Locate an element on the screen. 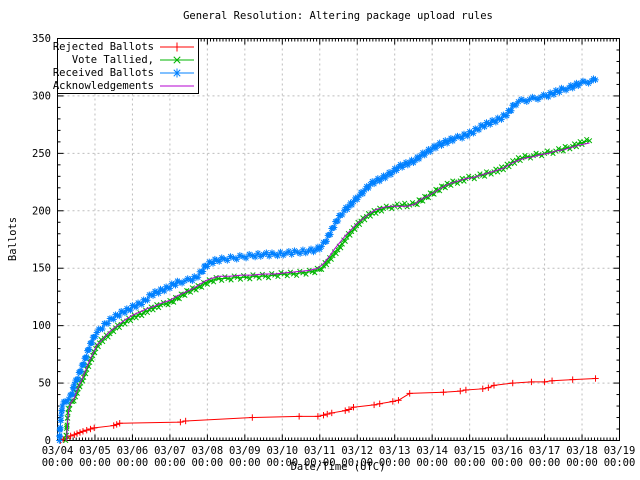  x-tick-label: 03/10 is located at coordinates (282, 451).